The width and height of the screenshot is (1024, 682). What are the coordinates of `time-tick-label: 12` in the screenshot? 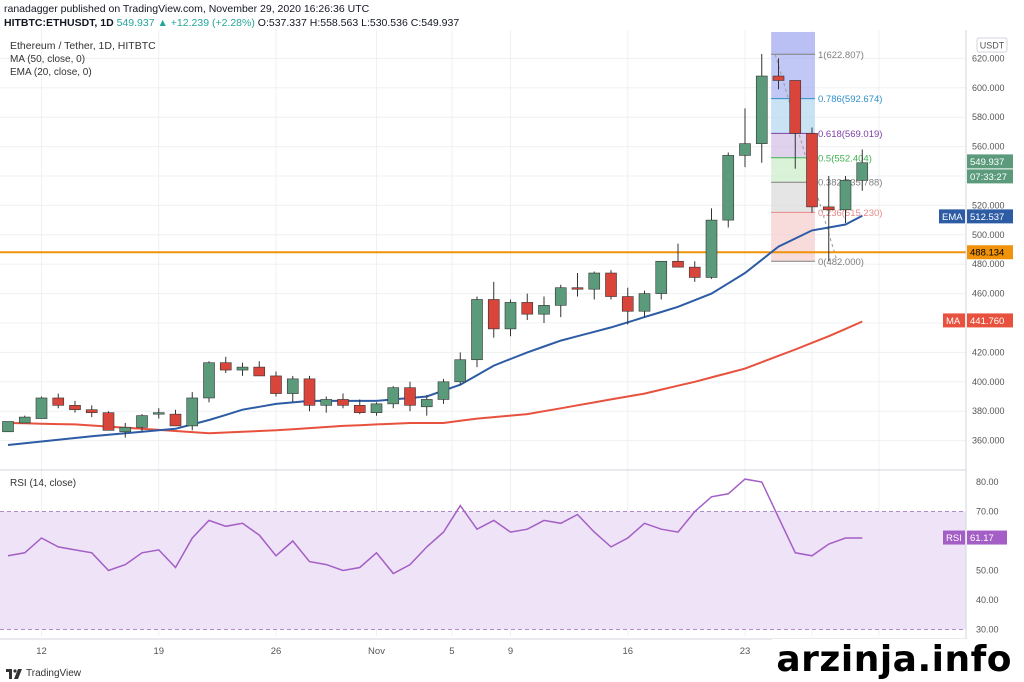 It's located at (41, 651).